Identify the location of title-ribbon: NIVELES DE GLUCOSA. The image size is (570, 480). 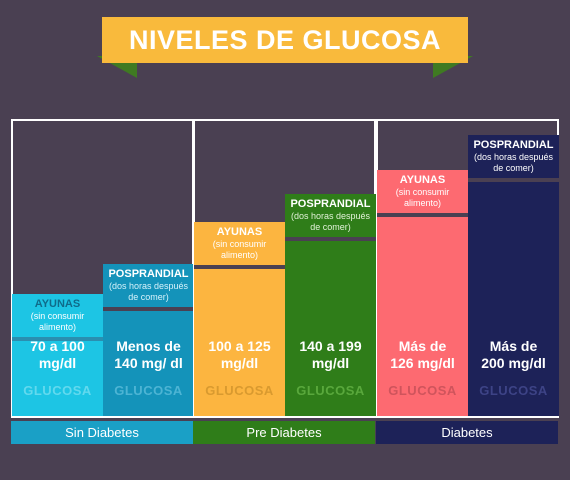
(285, 40).